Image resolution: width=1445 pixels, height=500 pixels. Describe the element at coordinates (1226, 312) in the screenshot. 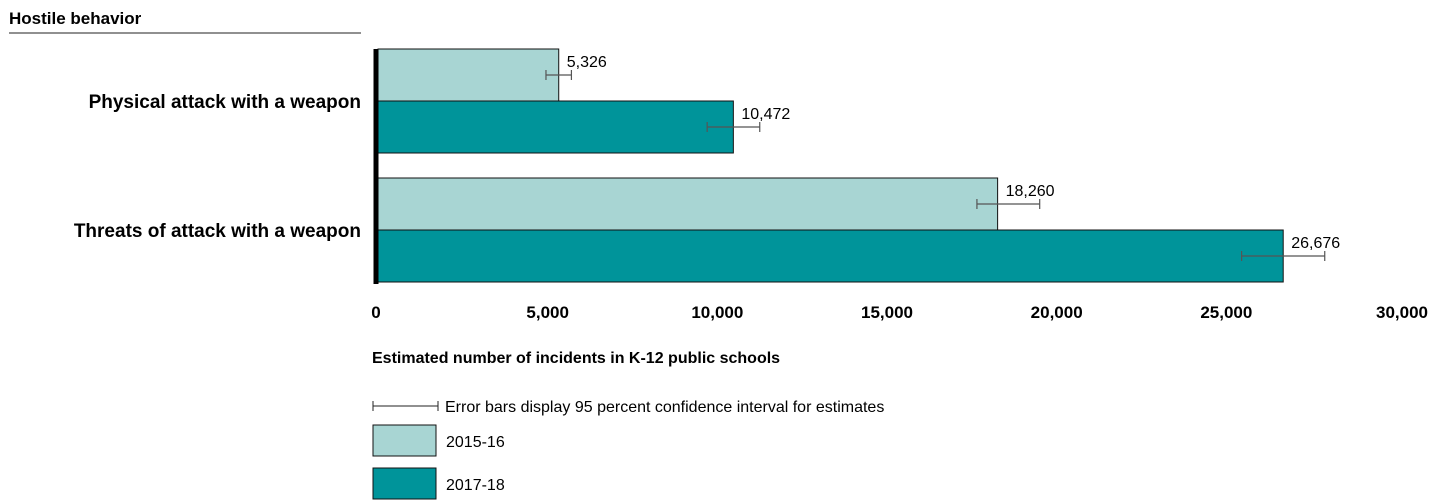

I see `x-tick-label-25-000: 25,000` at that location.